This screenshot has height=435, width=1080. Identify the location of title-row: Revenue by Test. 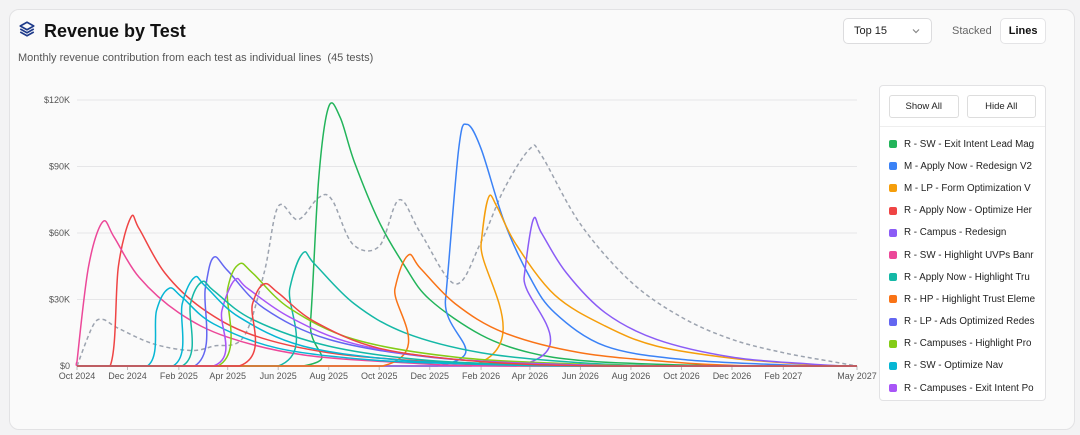
(102, 31).